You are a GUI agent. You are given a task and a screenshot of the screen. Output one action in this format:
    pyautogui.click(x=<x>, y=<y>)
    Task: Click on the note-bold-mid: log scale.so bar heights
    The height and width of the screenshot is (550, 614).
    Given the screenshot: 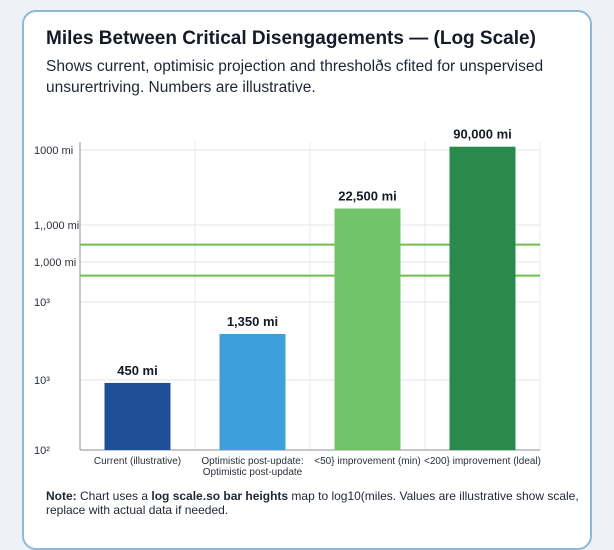 What is the action you would take?
    pyautogui.click(x=220, y=496)
    